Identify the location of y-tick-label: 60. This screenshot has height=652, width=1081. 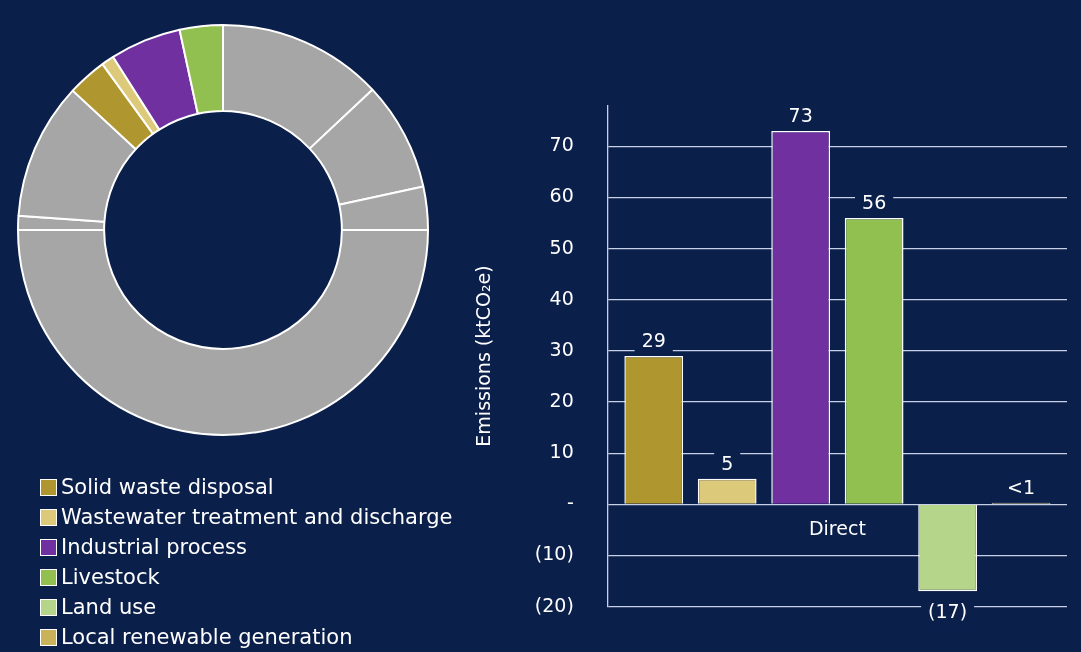
(561, 195).